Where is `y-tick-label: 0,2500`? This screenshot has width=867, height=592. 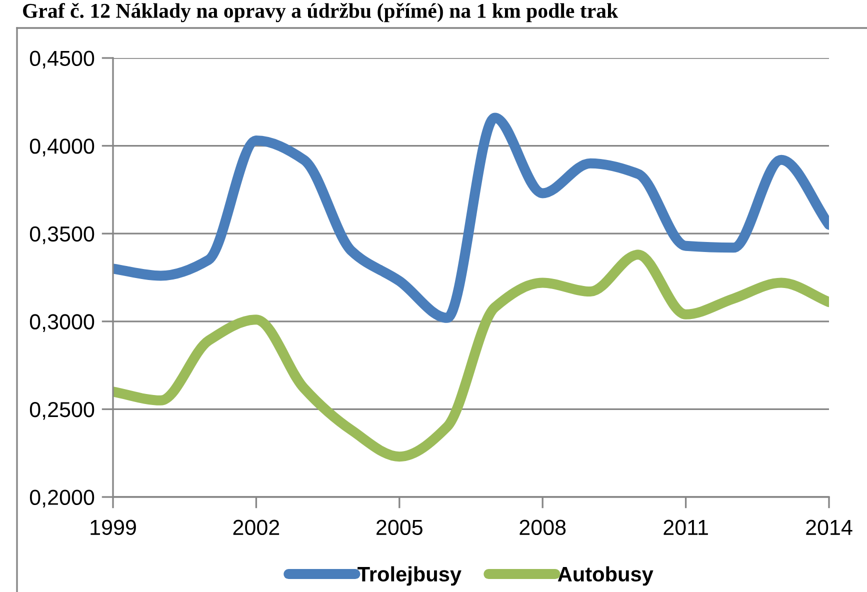 y-tick-label: 0,2500 is located at coordinates (62, 411).